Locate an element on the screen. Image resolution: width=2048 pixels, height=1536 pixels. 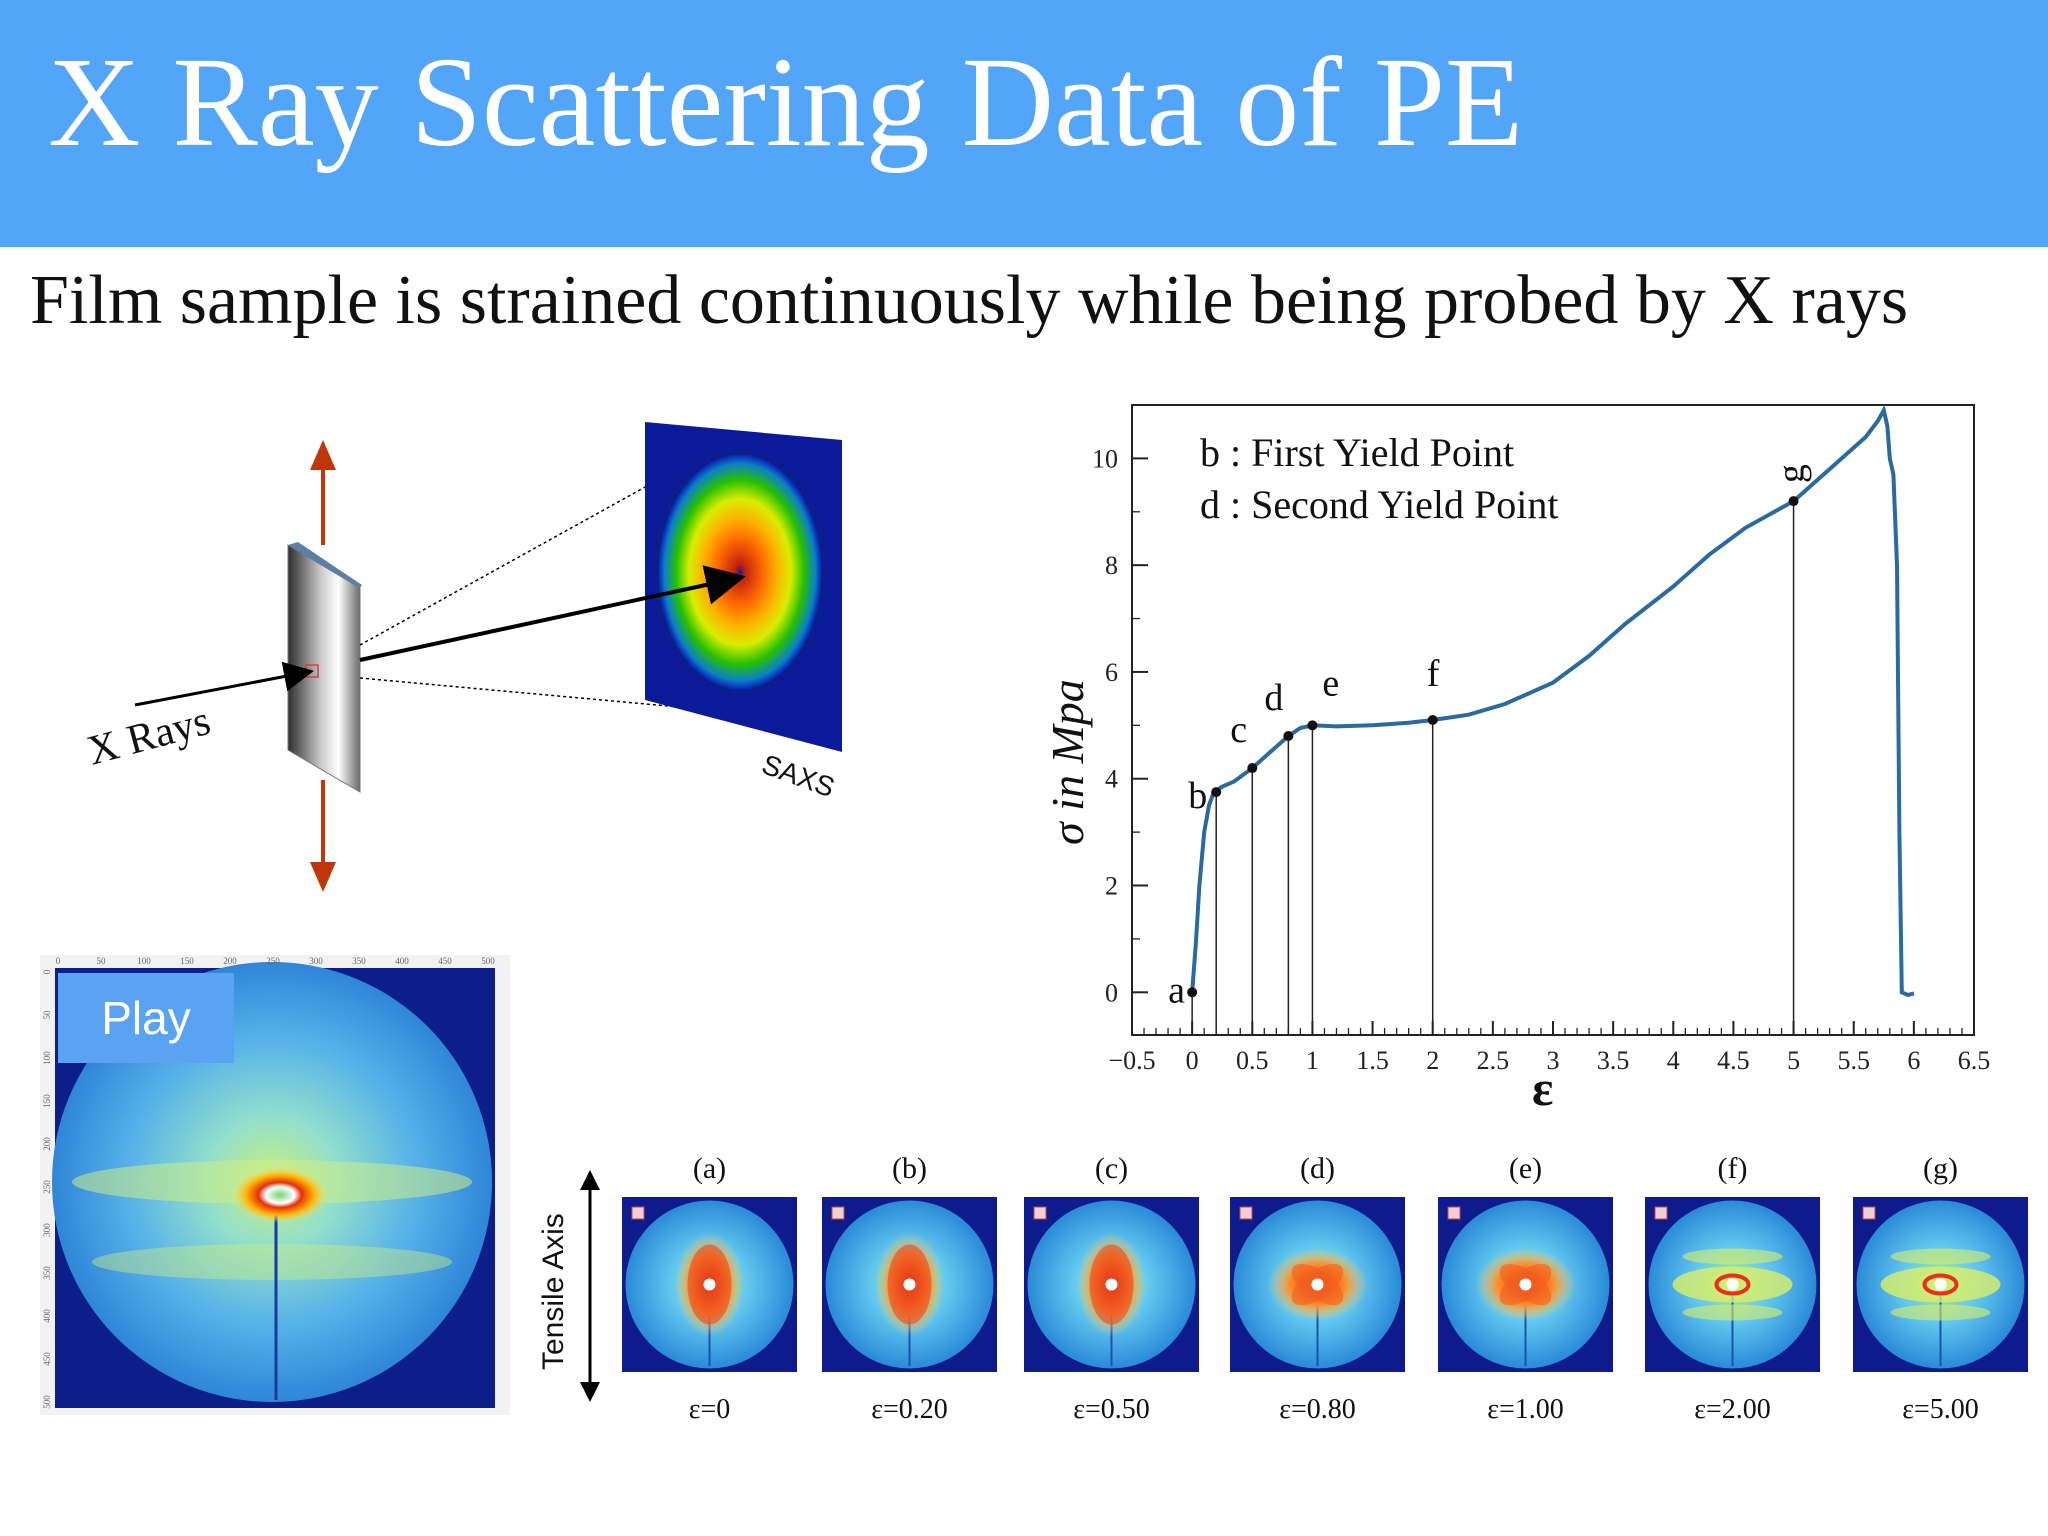
pattern-strain: ε=5.00 is located at coordinates (1940, 1409).